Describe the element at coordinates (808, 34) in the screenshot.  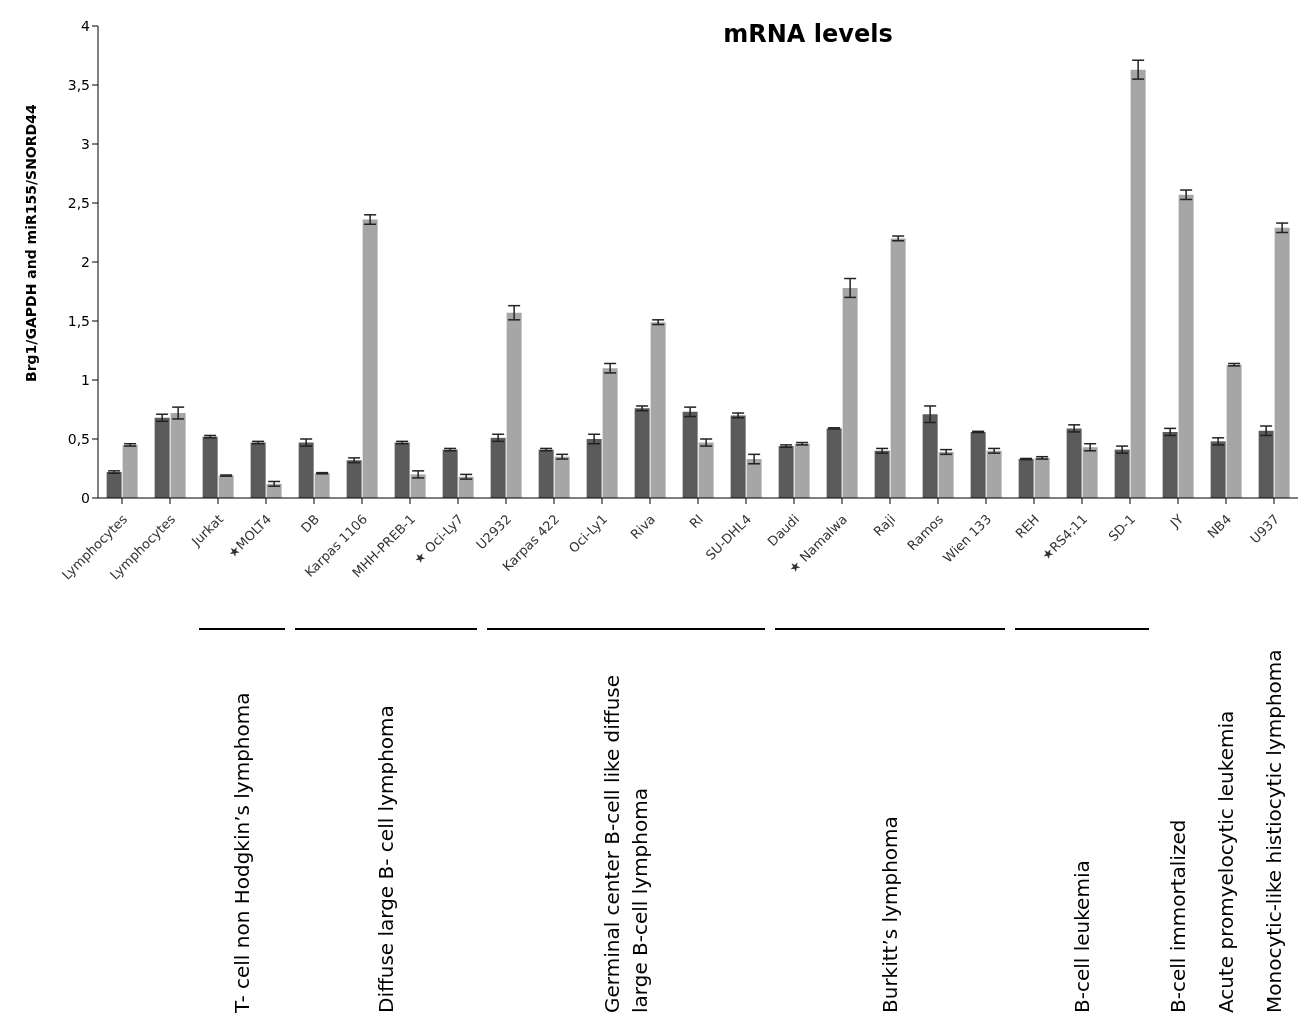
I see `chart-title: mRNA levels` at that location.